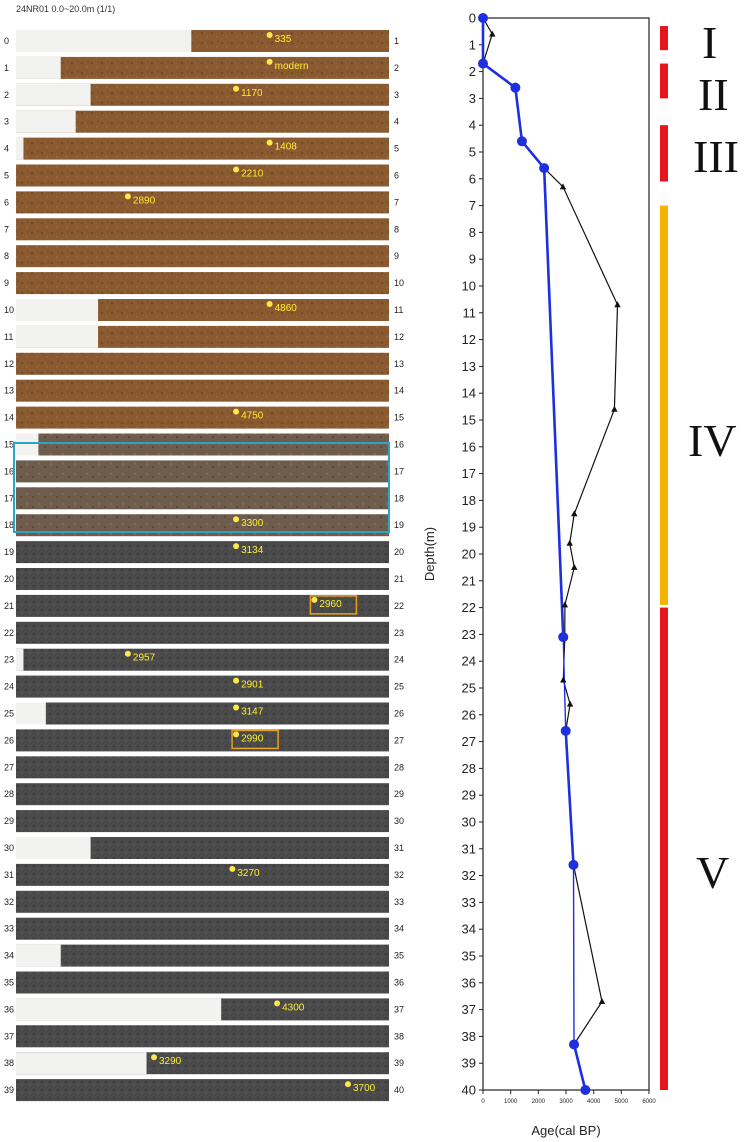 The width and height of the screenshot is (746, 1142). I want to click on sample-age-label: 3134, so click(252, 550).